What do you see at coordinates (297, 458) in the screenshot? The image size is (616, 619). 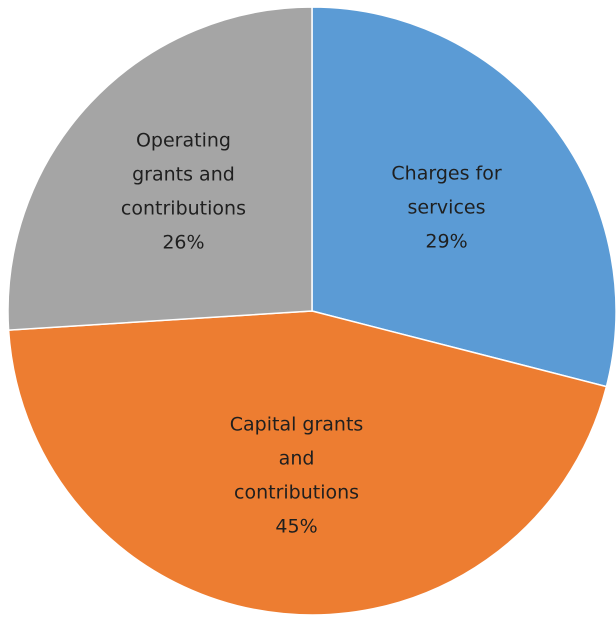 I see `data-label-line: and` at bounding box center [297, 458].